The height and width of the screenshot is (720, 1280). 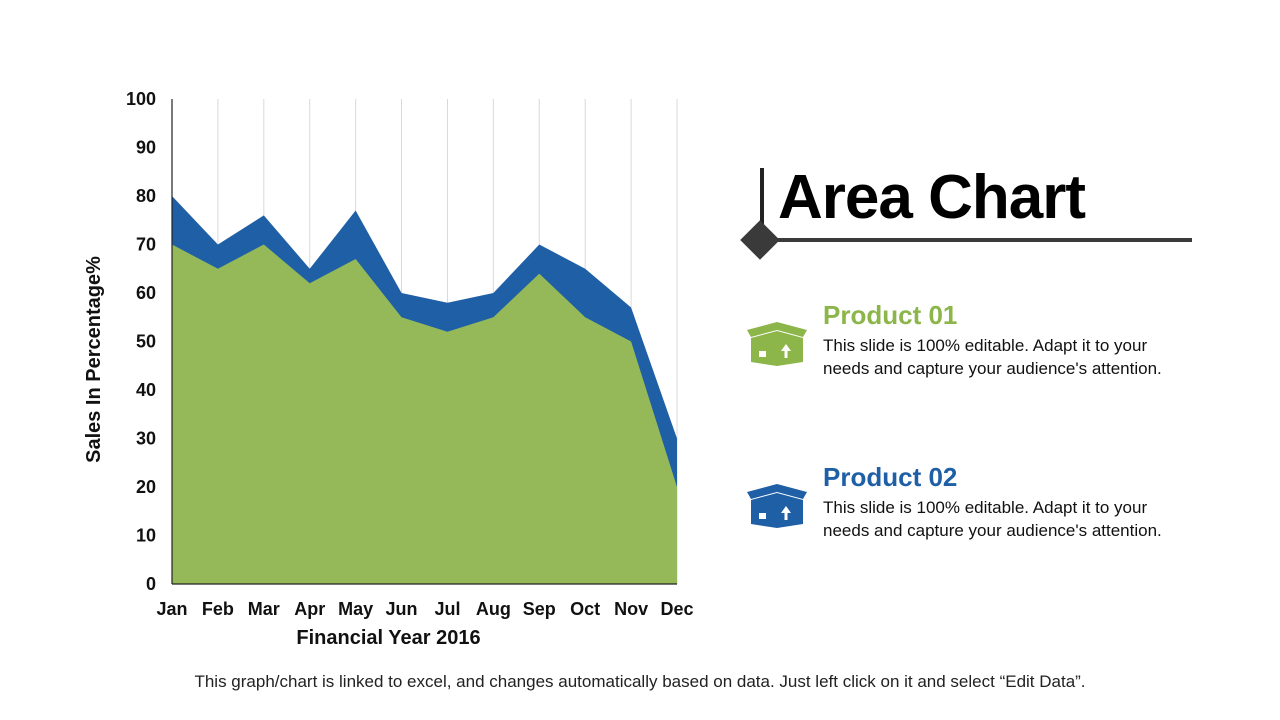 I want to click on x-tick-label: Jan, so click(x=171, y=609).